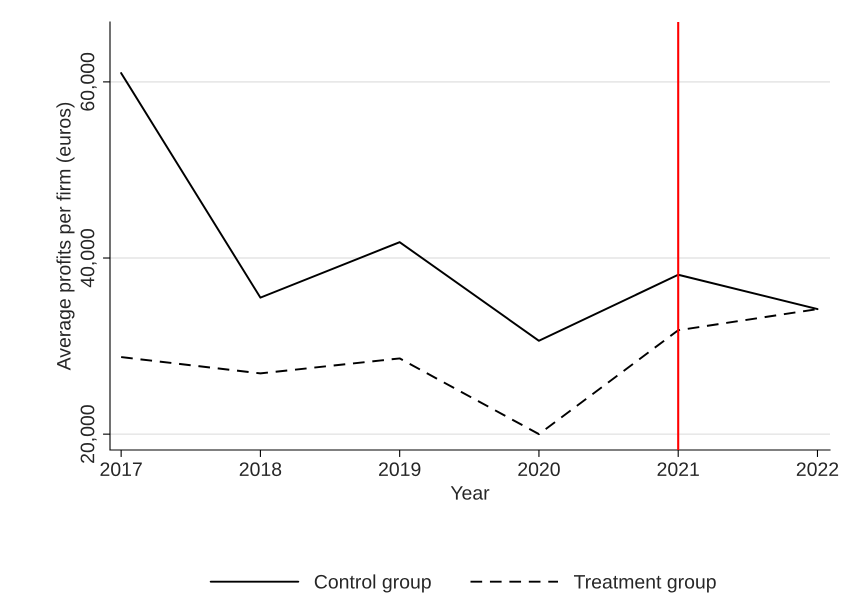 Image resolution: width=843 pixels, height=610 pixels. What do you see at coordinates (372, 583) in the screenshot?
I see `legend-label: Control group` at bounding box center [372, 583].